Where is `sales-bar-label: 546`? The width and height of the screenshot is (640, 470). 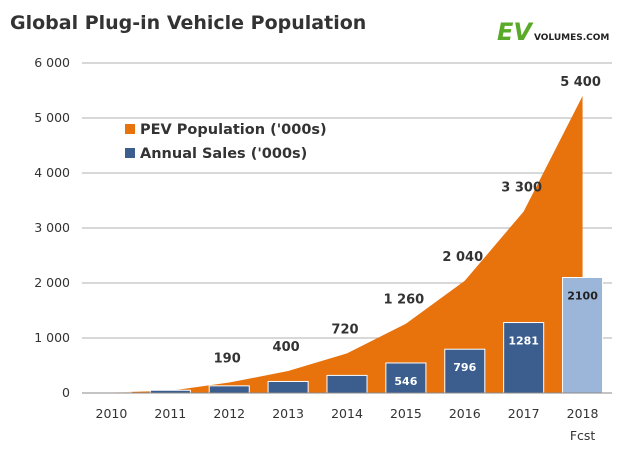
sales-bar-label: 546 is located at coordinates (405, 381).